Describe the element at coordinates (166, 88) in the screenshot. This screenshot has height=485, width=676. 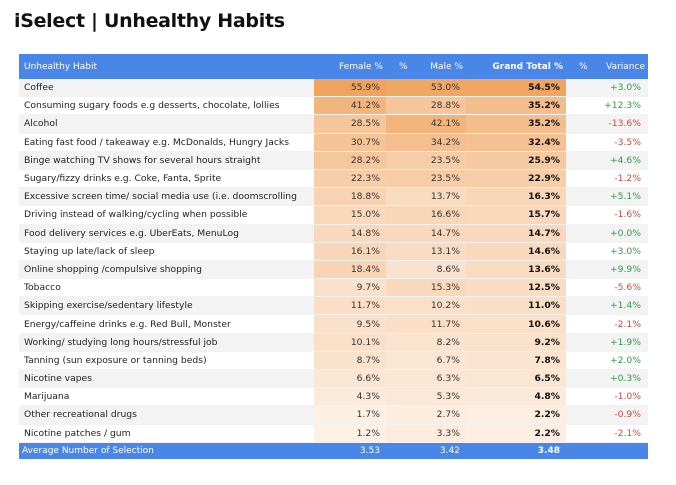
I see `habit-cell: Coffee` at that location.